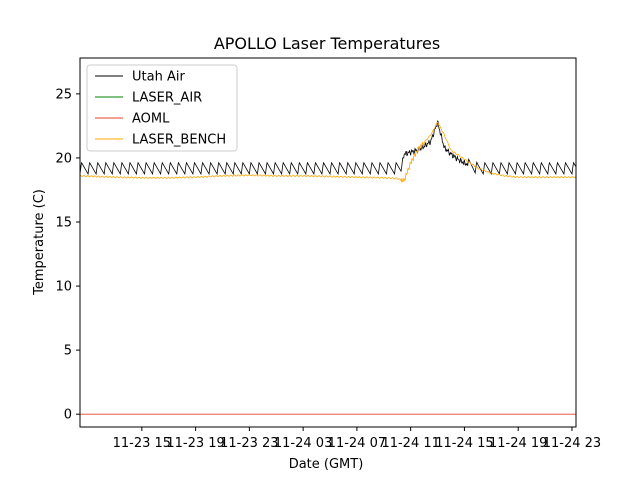 The width and height of the screenshot is (640, 485). I want to click on legend: Utah Air LASER_AIR AOML LASER_BENCH, so click(162, 108).